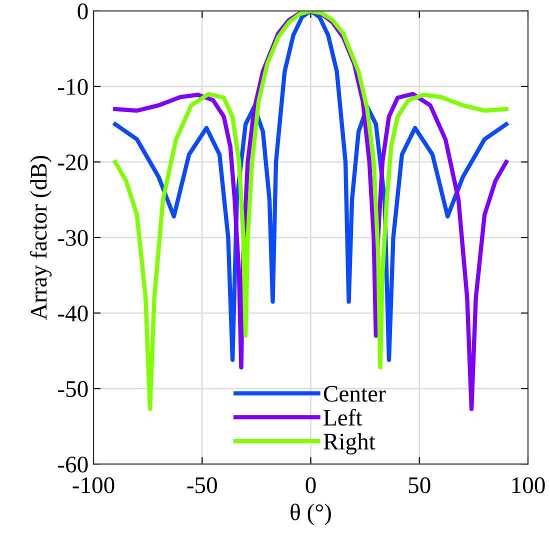  What do you see at coordinates (73, 389) in the screenshot?
I see `y-tick-label: -50` at bounding box center [73, 389].